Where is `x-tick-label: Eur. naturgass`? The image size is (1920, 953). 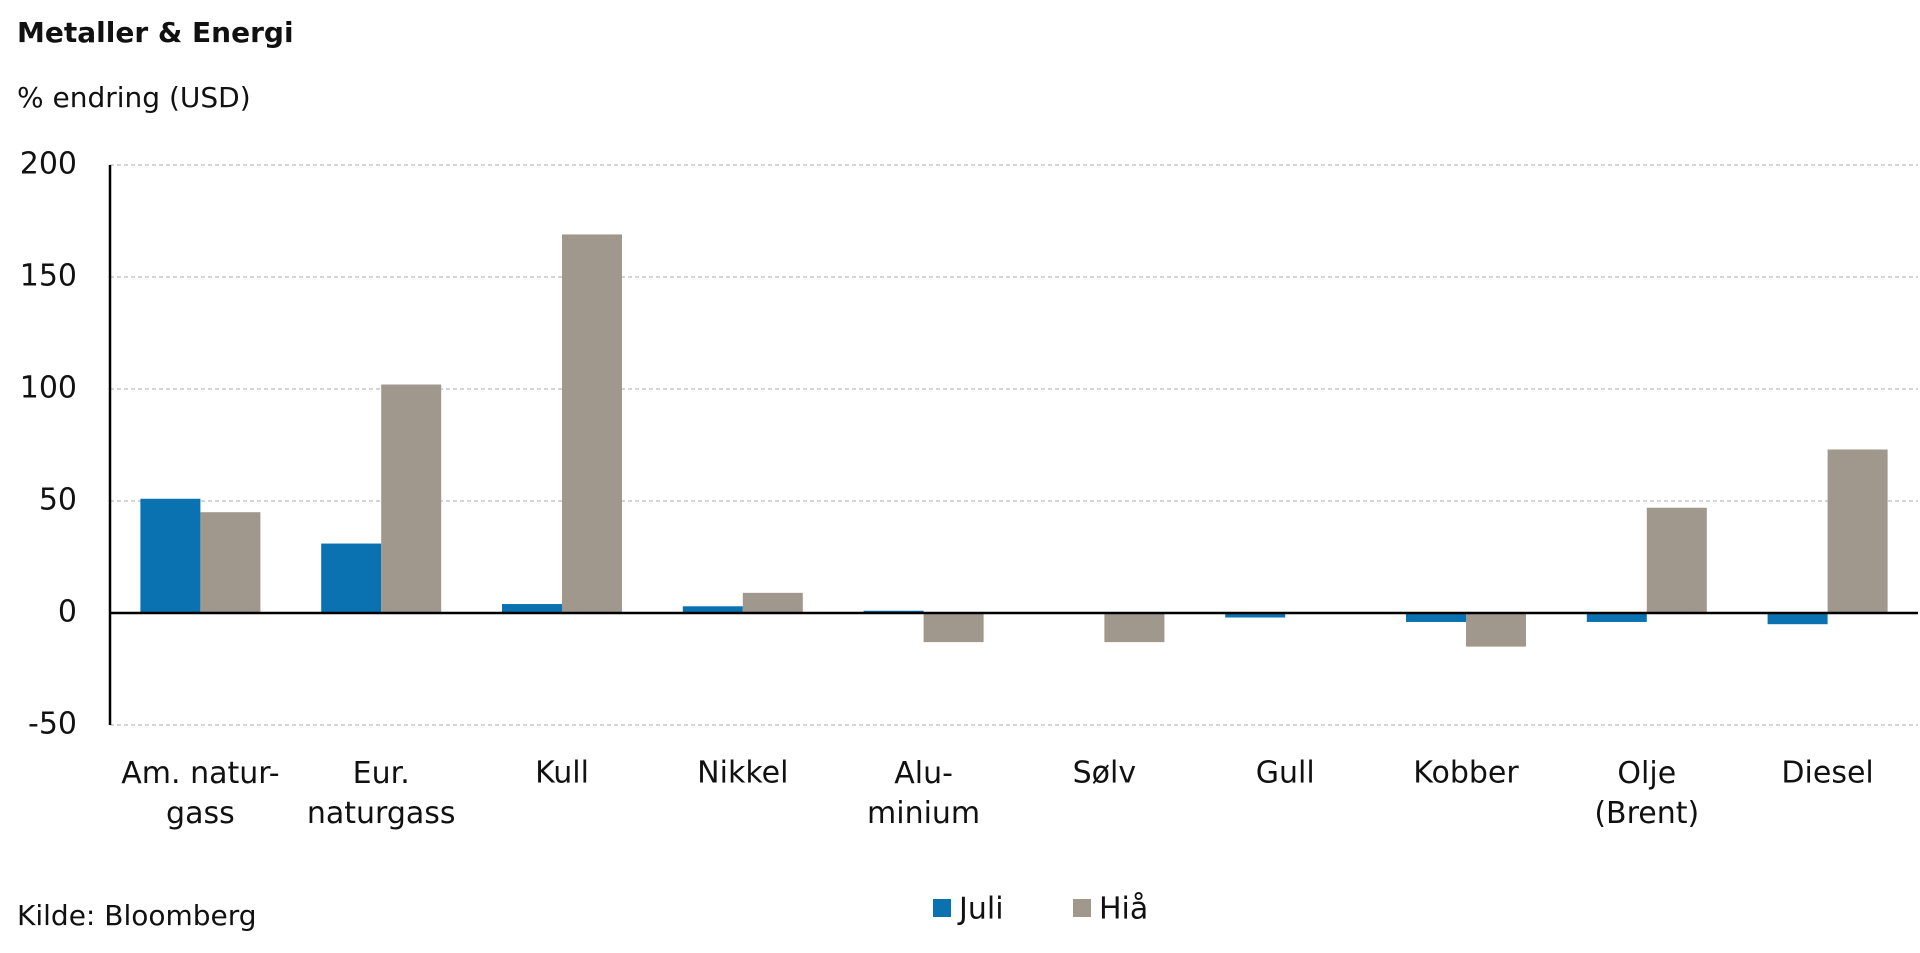
x-tick-label: Eur. naturgass is located at coordinates (381, 793).